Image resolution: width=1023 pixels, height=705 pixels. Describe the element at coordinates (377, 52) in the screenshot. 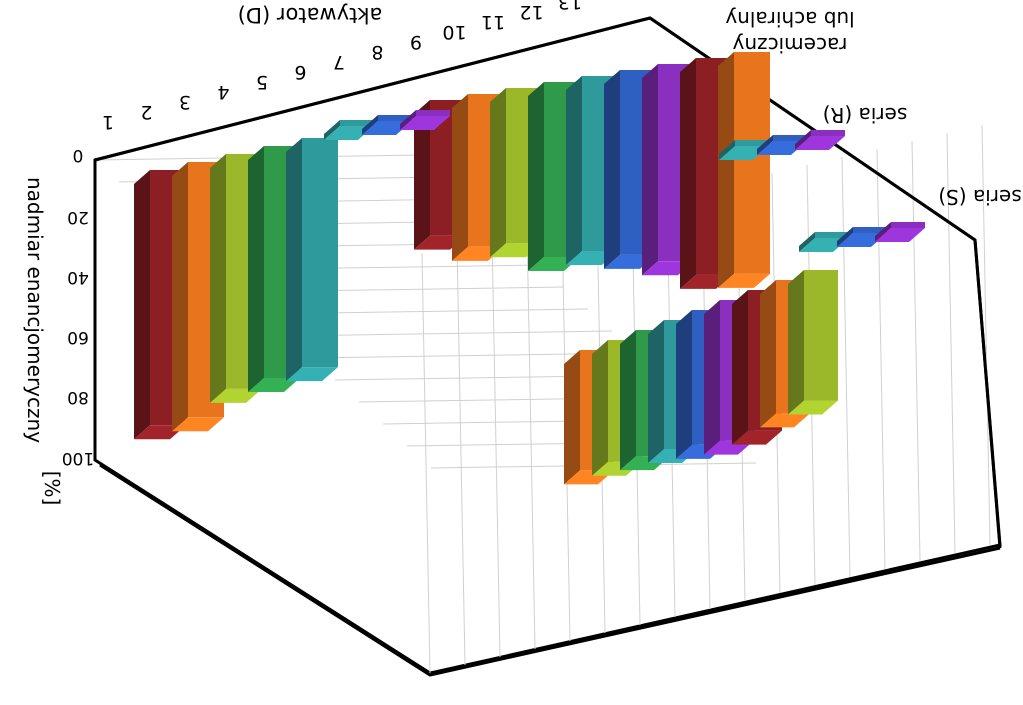

I see `x-tick-label: 8` at that location.